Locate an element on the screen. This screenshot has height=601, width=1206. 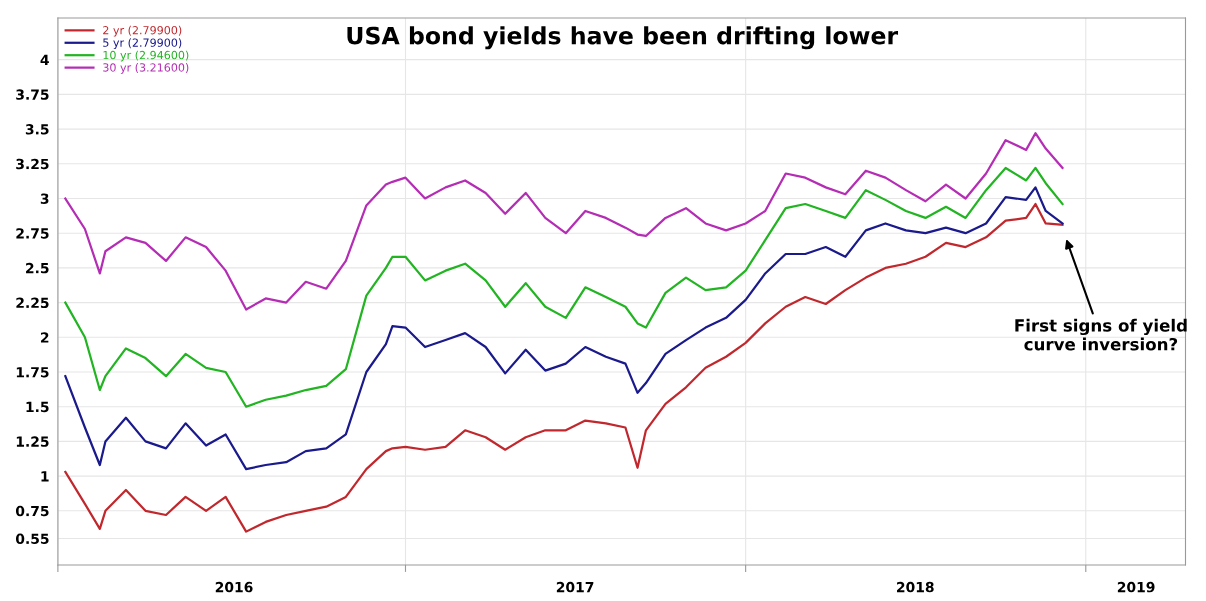
x-tick-label: 2016 is located at coordinates (234, 587).